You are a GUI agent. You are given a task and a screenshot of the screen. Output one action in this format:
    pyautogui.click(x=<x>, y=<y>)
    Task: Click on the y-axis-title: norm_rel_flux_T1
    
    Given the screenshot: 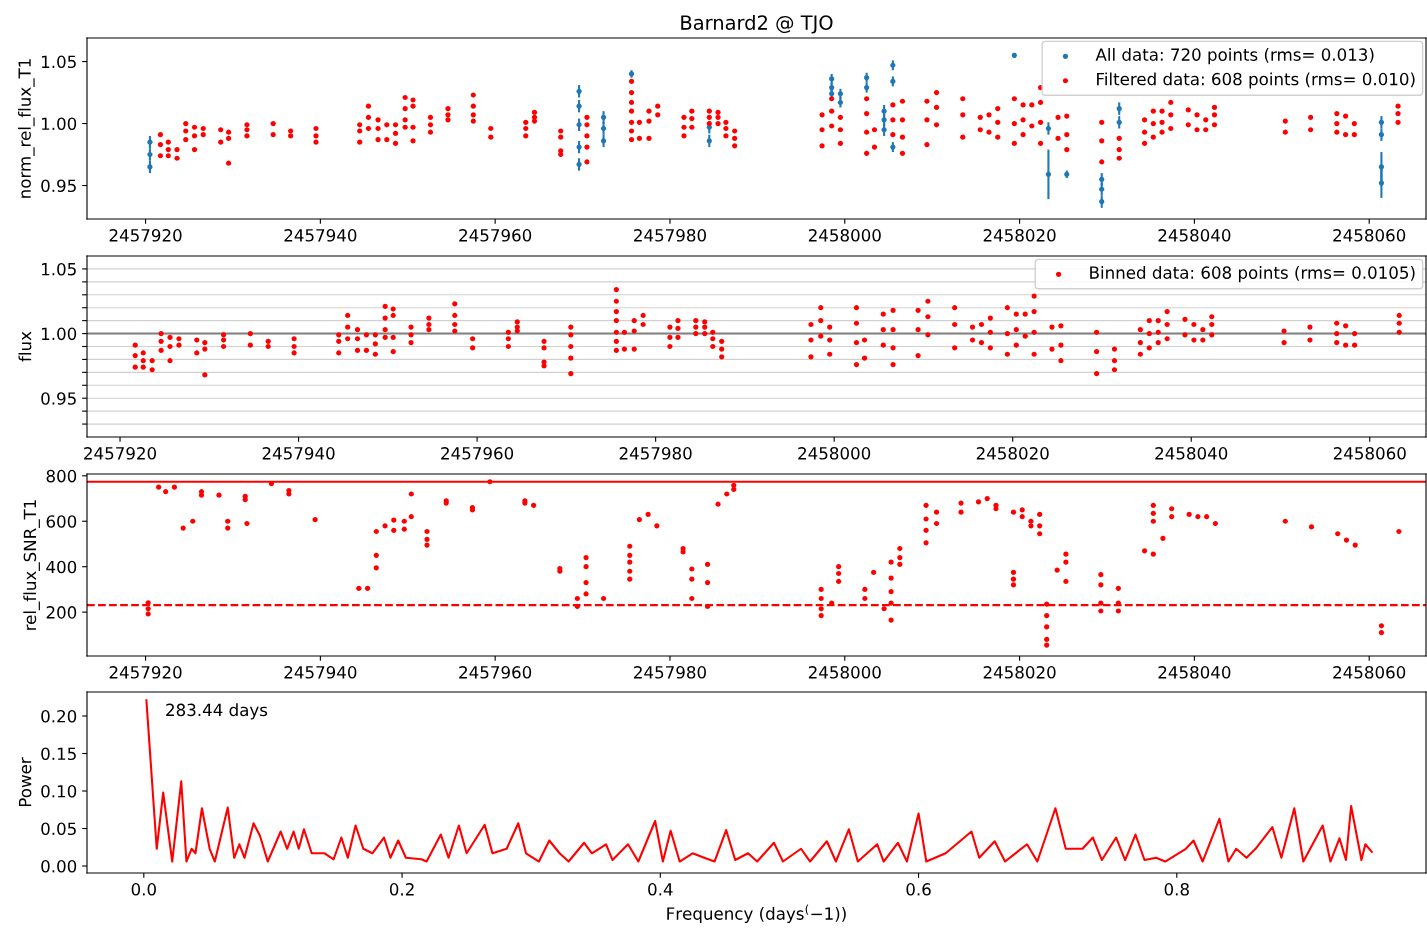 What is the action you would take?
    pyautogui.click(x=26, y=128)
    